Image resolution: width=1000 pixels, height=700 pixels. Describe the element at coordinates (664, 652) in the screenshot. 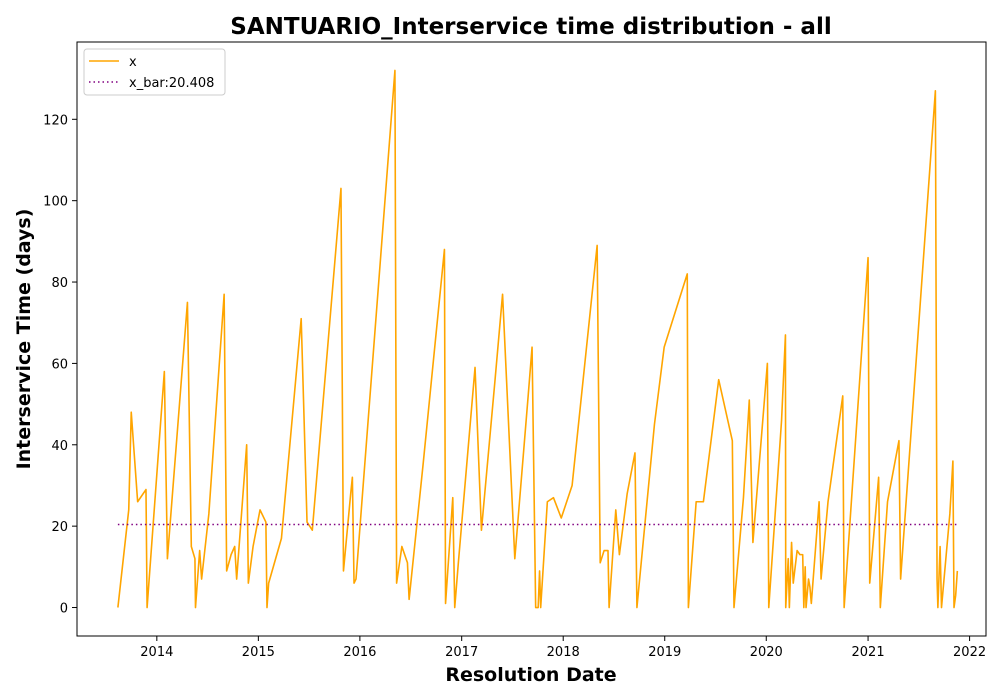

I see `x-tick-label: 2019` at that location.